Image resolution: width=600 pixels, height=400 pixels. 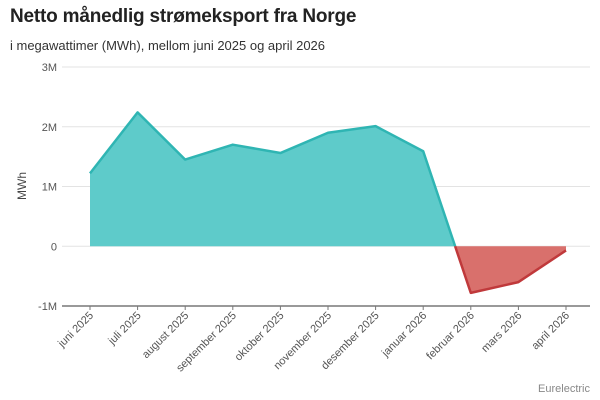 What do you see at coordinates (450, 336) in the screenshot?
I see `x-tick-label: februar 2026` at bounding box center [450, 336].